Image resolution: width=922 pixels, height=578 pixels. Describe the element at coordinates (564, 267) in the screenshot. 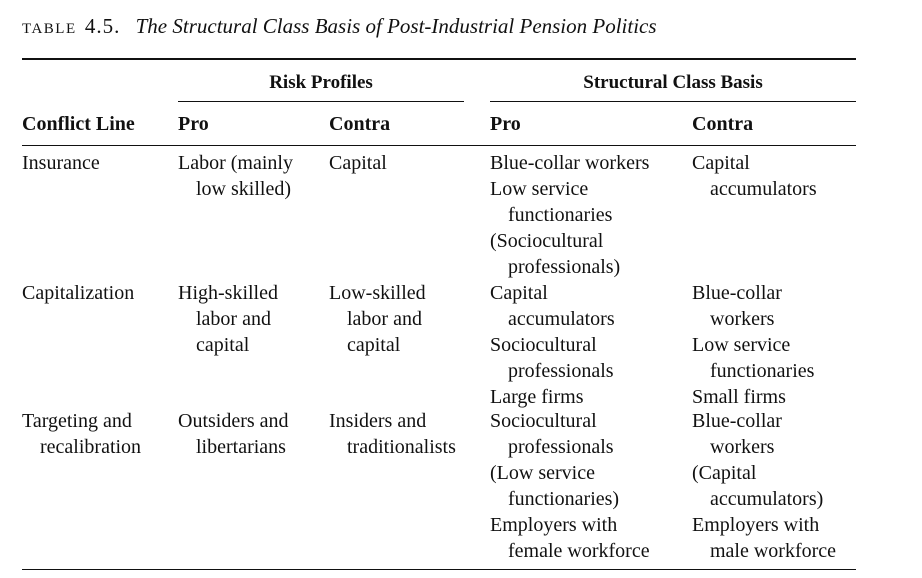

I see `cell-line: professionals)` at that location.